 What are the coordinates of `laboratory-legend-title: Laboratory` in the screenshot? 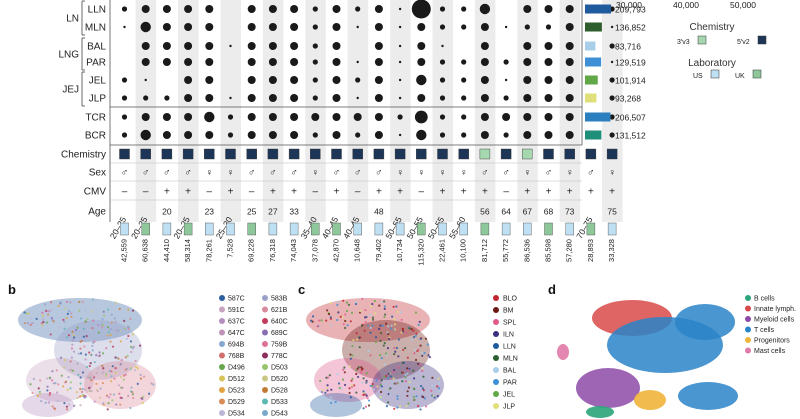 It's located at (712, 63).